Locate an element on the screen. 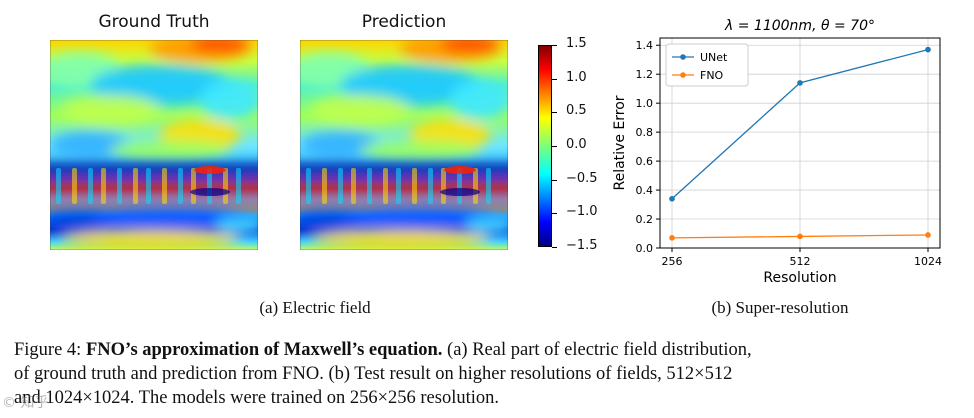 The height and width of the screenshot is (418, 974). y-tick-label: 1.2 is located at coordinates (645, 74).